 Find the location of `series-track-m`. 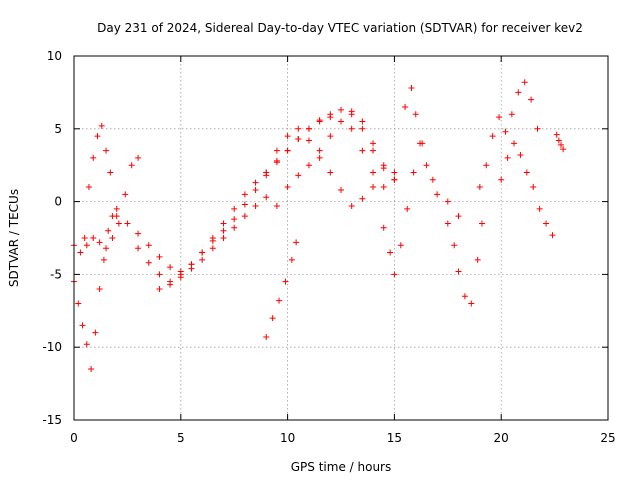

series-track-m is located at coordinates (527, 189).